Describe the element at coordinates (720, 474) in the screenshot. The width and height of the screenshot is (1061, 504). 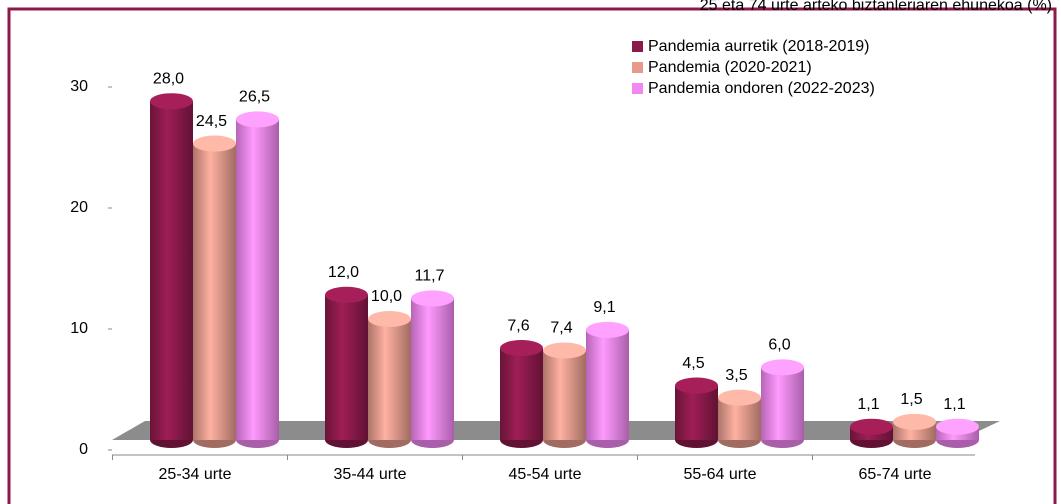
I see `x-tick-label: 55-64 urte` at that location.